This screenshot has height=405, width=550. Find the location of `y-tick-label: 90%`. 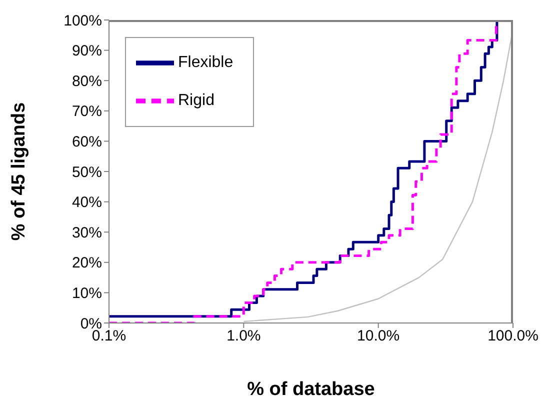

y-tick-label: 90% is located at coordinates (87, 51).